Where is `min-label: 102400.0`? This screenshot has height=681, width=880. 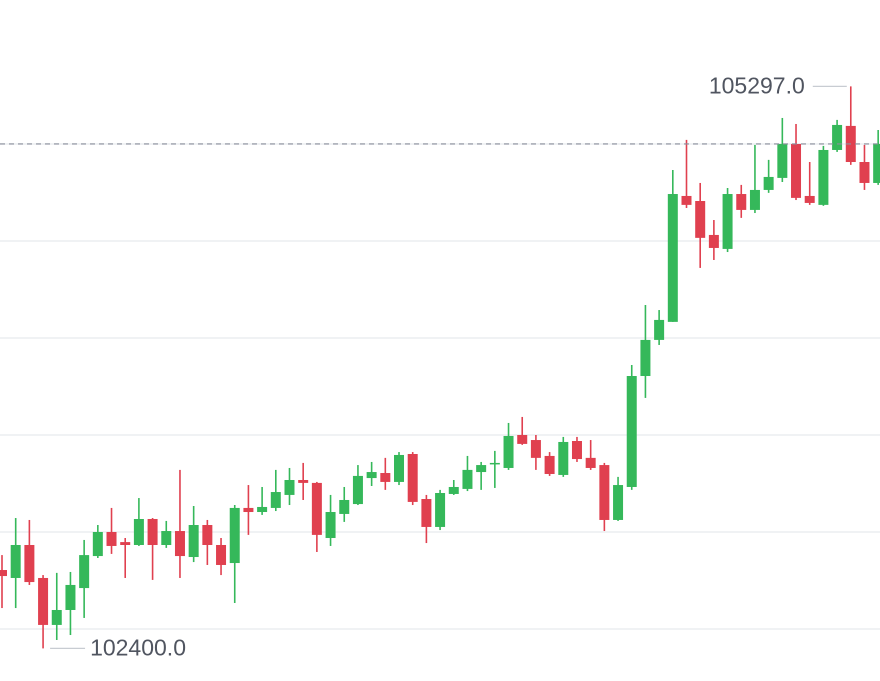 min-label: 102400.0 is located at coordinates (138, 647).